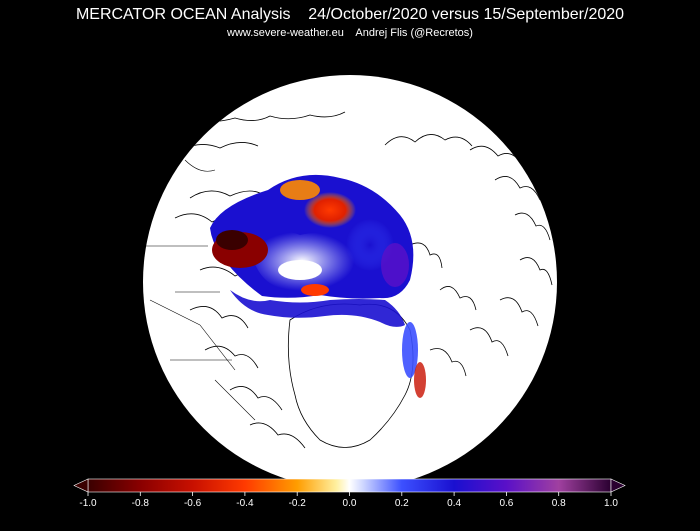  I want to click on ice-loss-patch, so click(330, 210).